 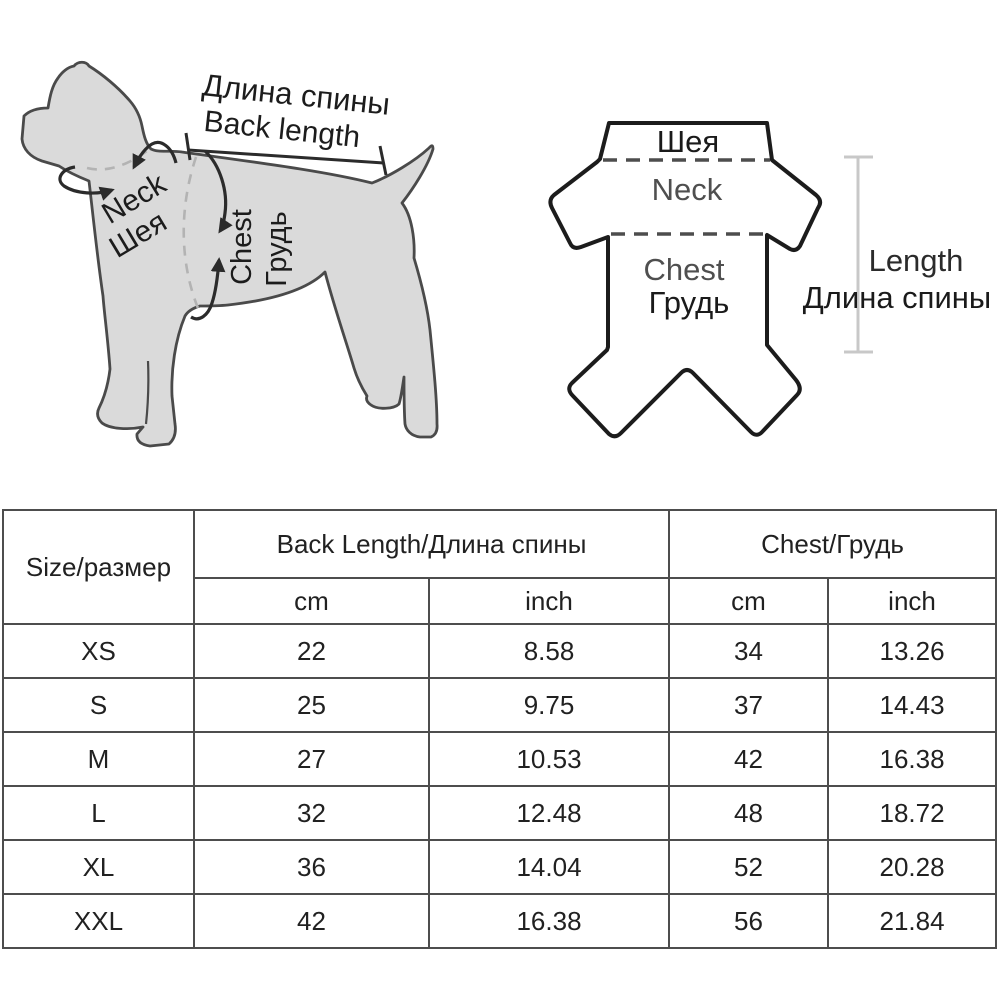 What do you see at coordinates (549, 867) in the screenshot?
I see `table-cell-back_inch: 14.04` at bounding box center [549, 867].